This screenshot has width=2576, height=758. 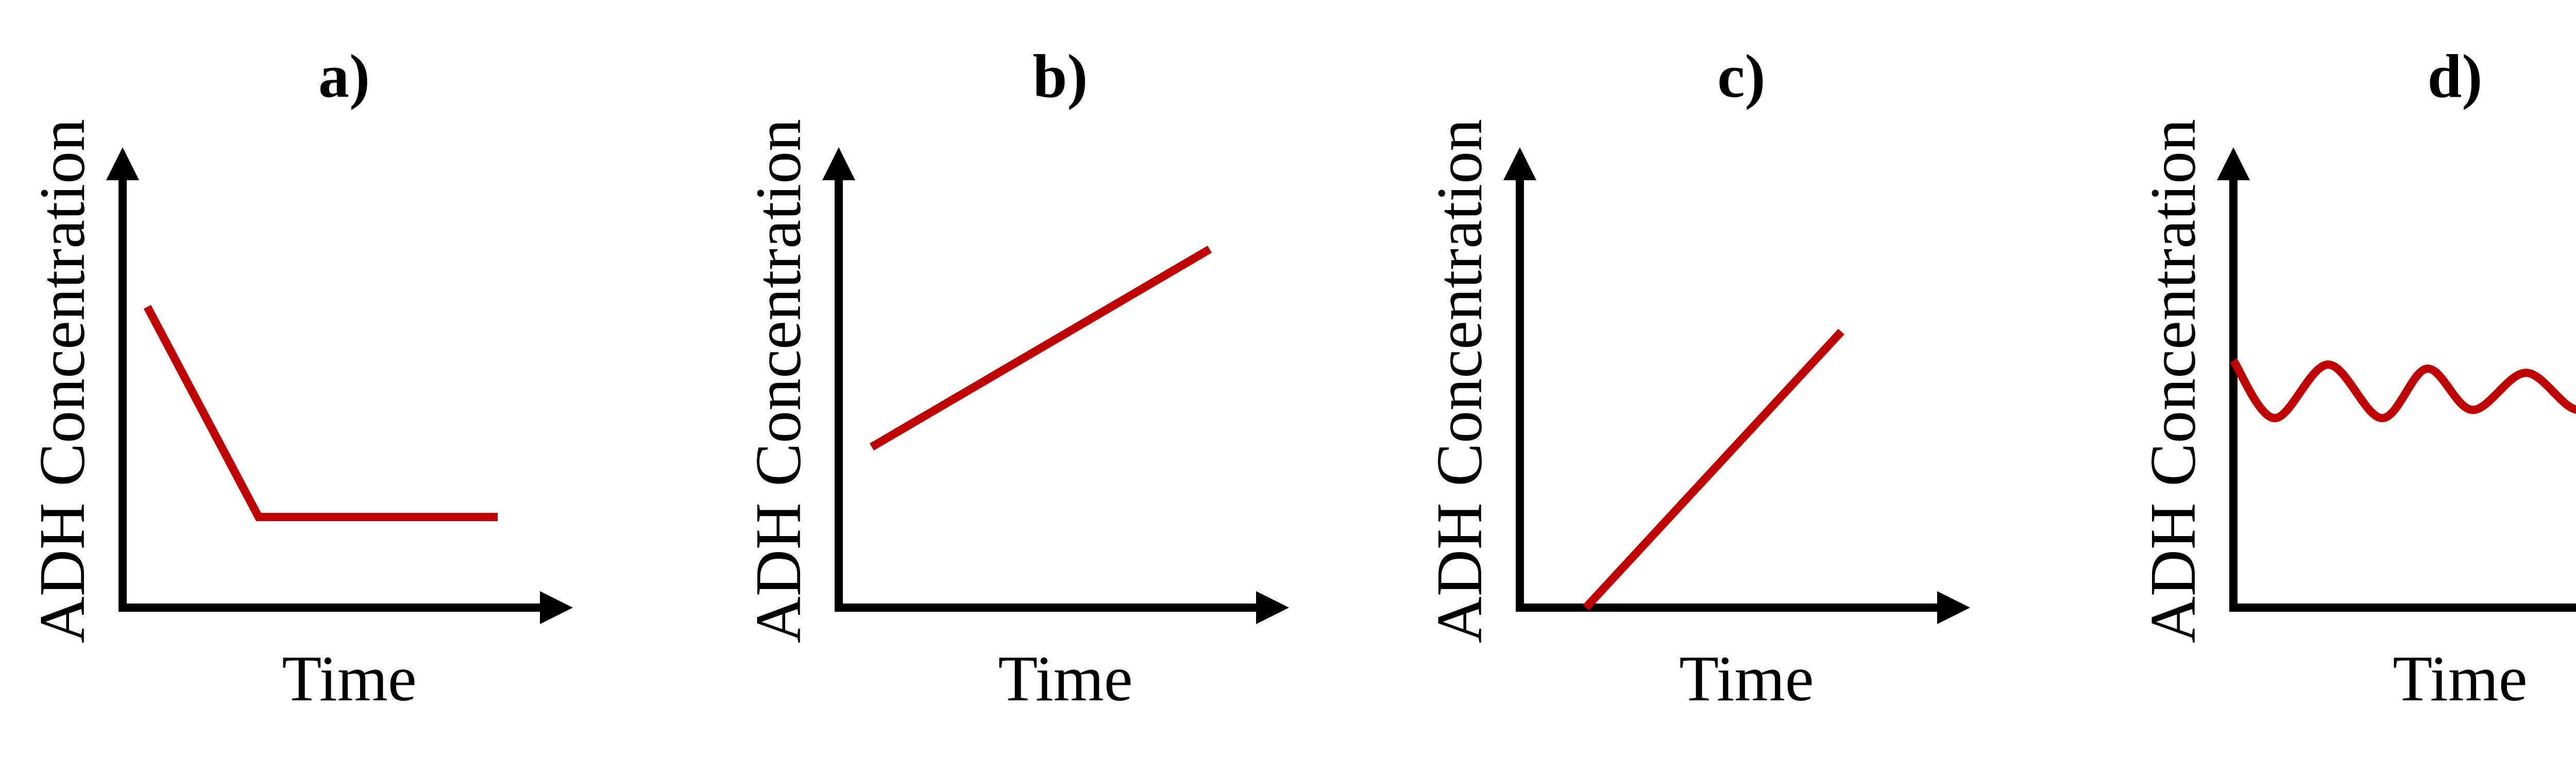 I want to click on panel-title: d), so click(x=2455, y=76).